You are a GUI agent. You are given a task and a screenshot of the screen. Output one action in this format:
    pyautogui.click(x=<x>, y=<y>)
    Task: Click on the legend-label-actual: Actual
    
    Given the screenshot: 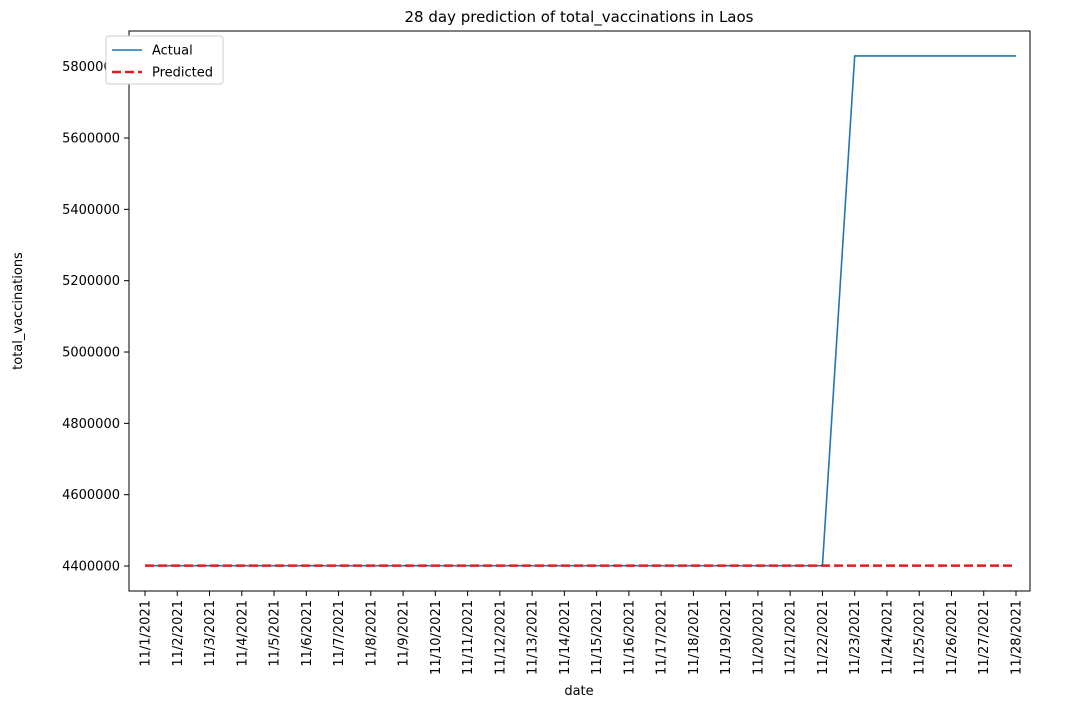 What is the action you would take?
    pyautogui.click(x=172, y=51)
    